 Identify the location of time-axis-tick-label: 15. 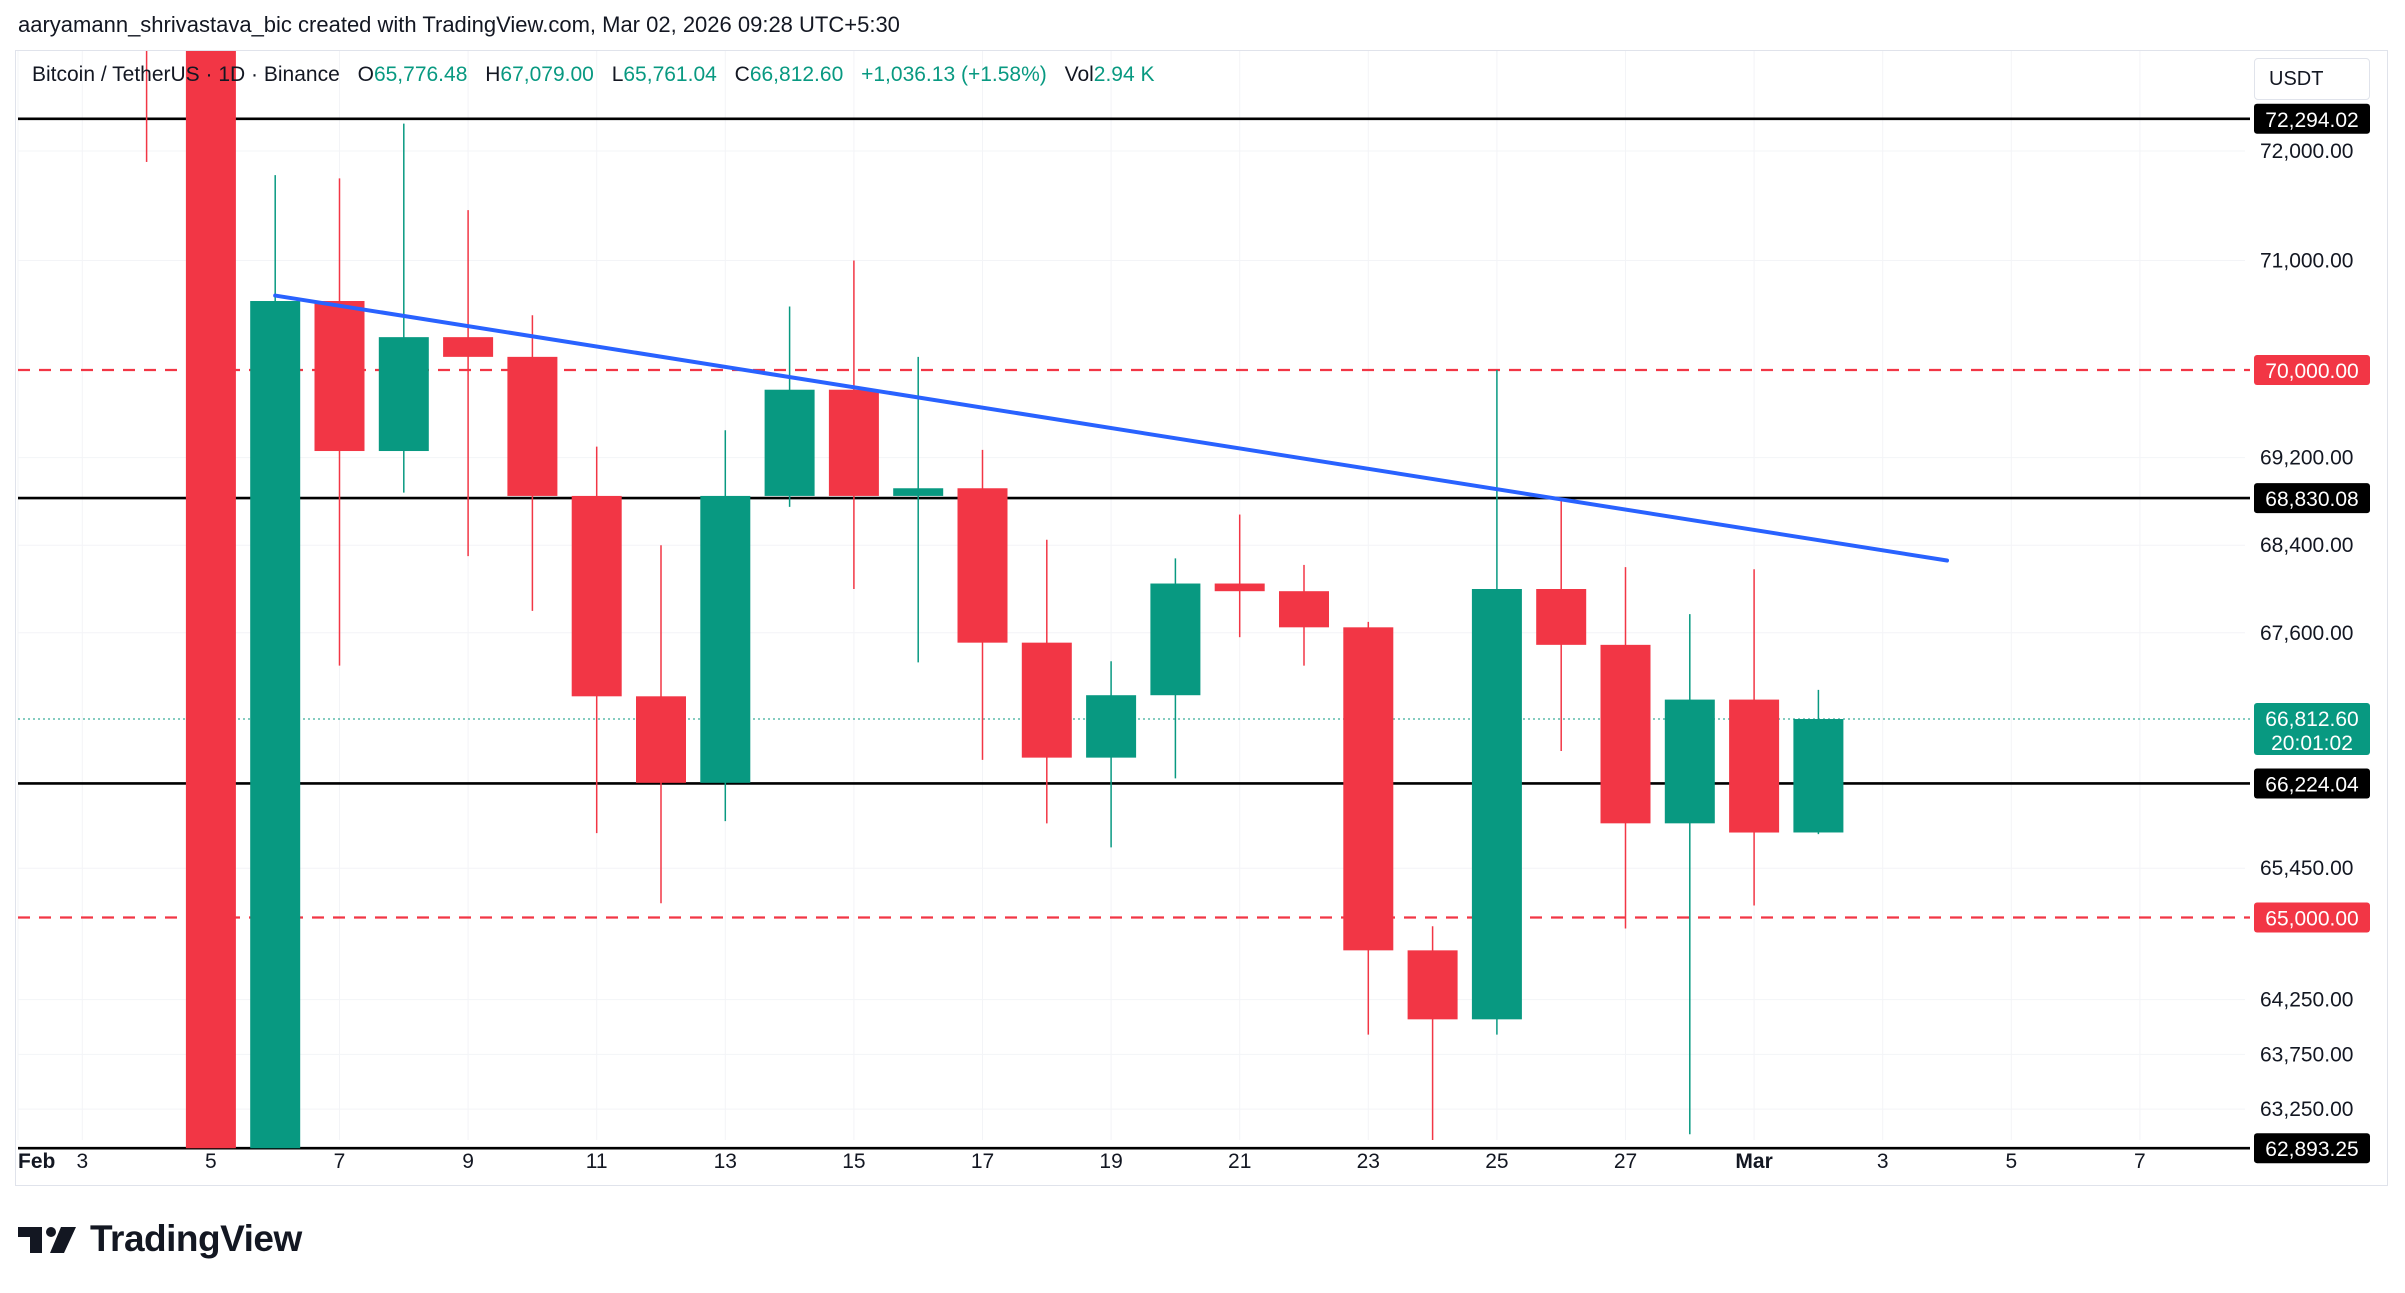
(853, 1161).